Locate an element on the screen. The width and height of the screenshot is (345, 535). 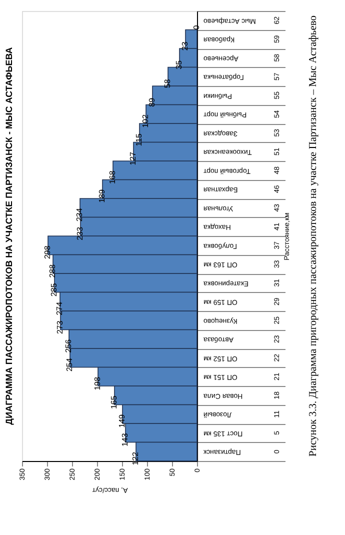
data-label: 115 is located at coordinates (139, 139).